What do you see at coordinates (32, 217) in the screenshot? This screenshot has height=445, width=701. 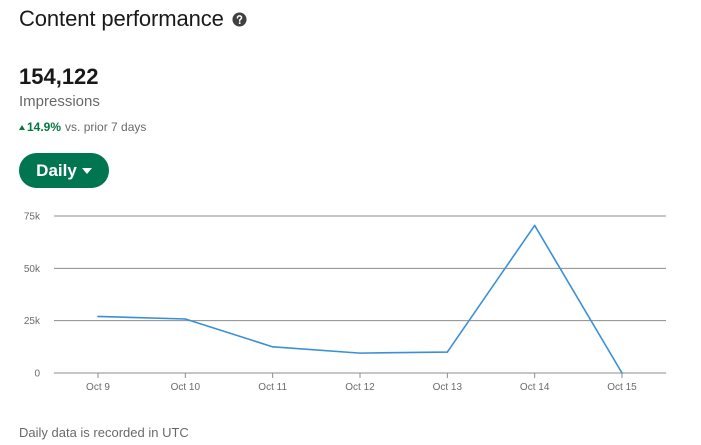 I see `y-tick-label: 75k` at bounding box center [32, 217].